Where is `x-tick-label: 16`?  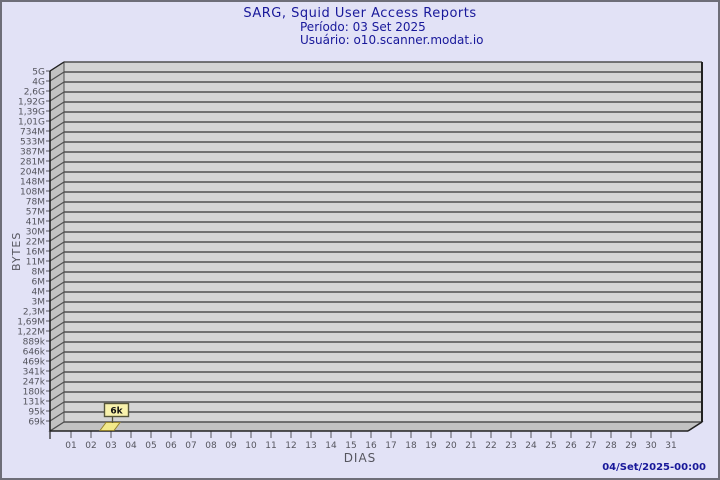 x-tick-label: 16 is located at coordinates (371, 446).